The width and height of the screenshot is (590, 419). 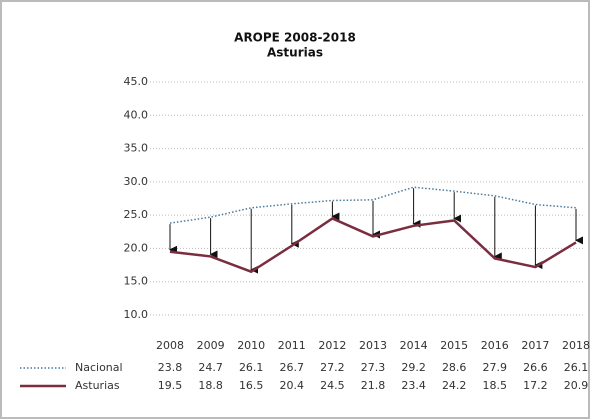 I want to click on x-tick-label: 2016, so click(x=495, y=345).